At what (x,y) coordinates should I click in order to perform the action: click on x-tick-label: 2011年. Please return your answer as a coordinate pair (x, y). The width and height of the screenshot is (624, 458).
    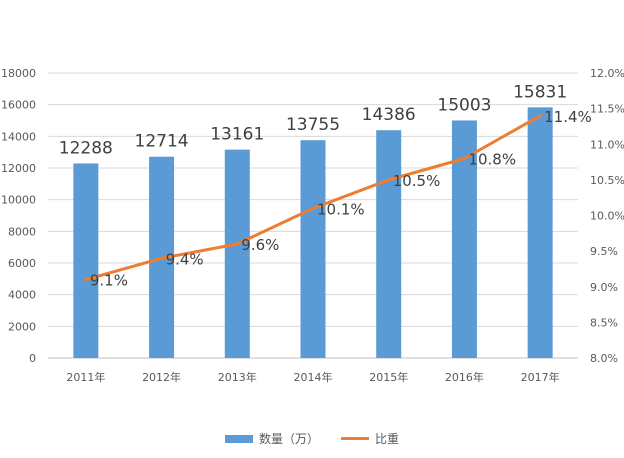
    Looking at the image, I should click on (85, 377).